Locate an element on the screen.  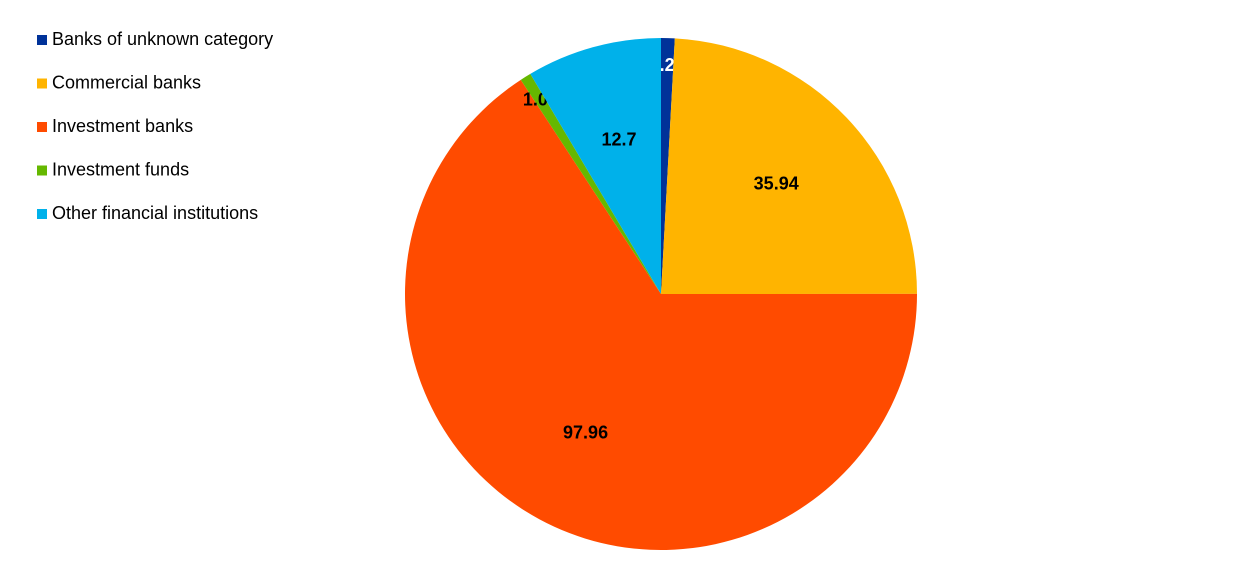
data-label: 12.7 is located at coordinates (618, 140).